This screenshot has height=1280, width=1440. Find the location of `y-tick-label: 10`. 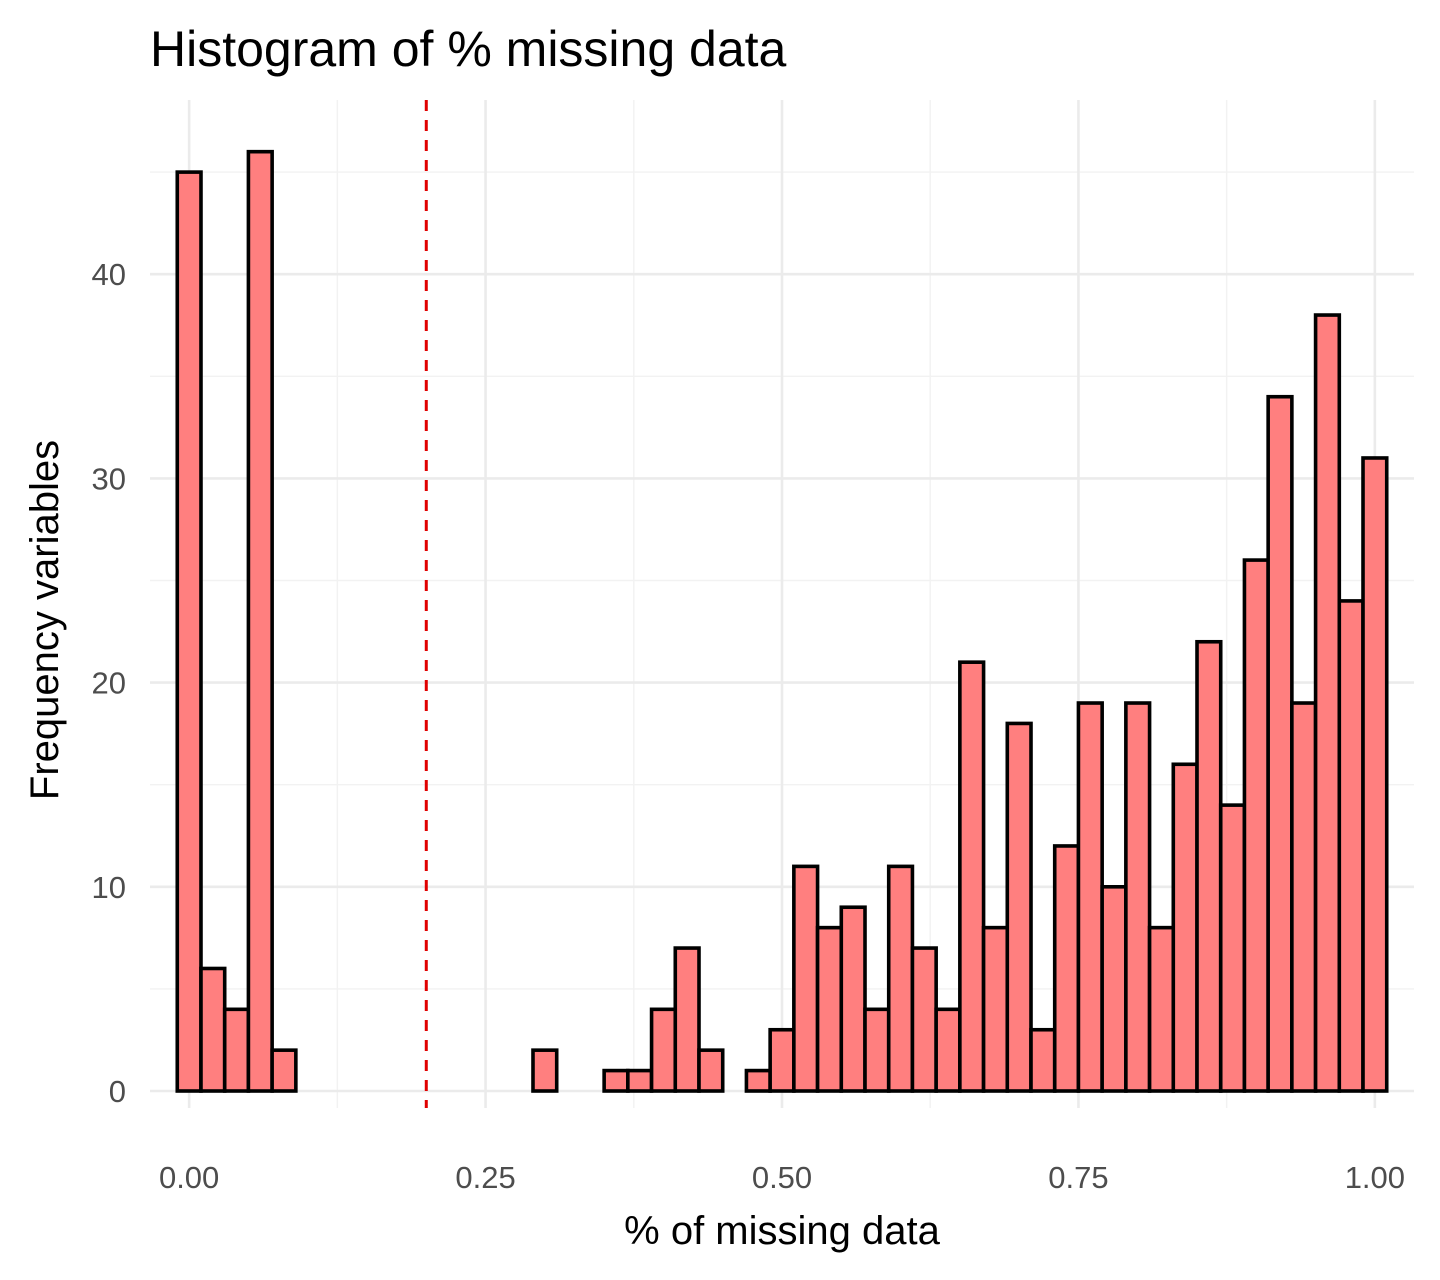

y-tick-label: 10 is located at coordinates (109, 887).